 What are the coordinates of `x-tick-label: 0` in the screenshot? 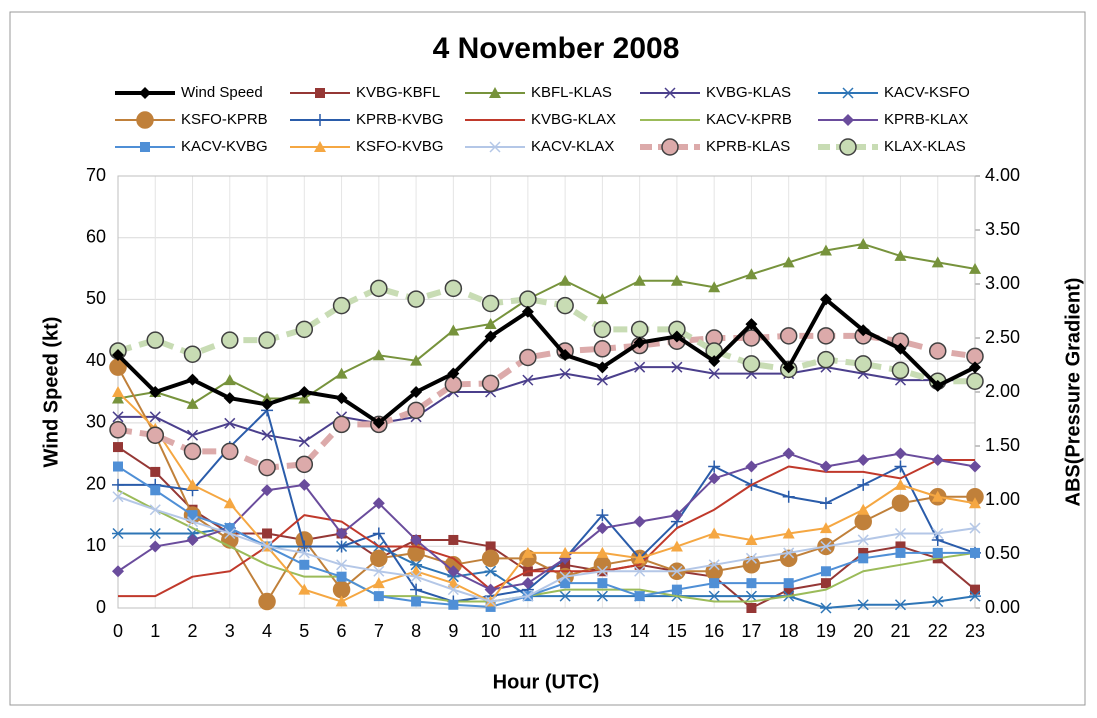 It's located at (118, 631).